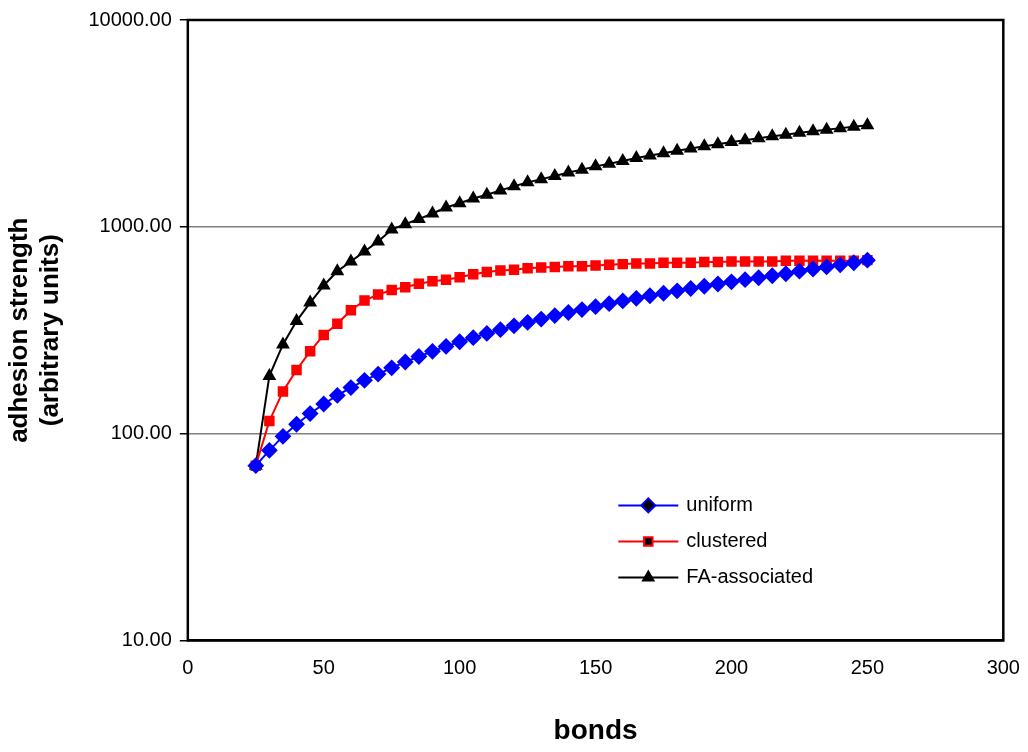  I want to click on x-tick-label: 250, so click(867, 666).